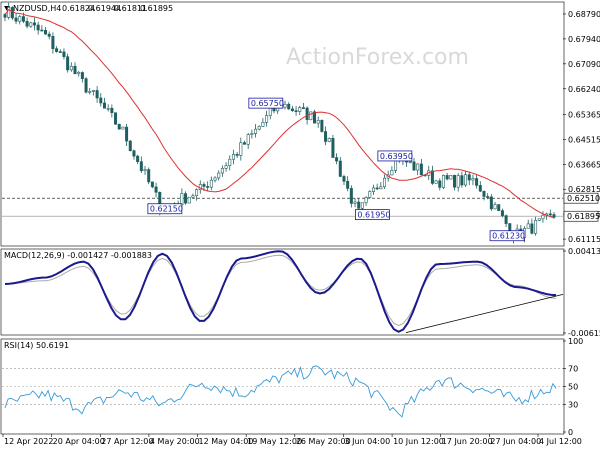 This screenshot has width=600, height=454. What do you see at coordinates (584, 89) in the screenshot?
I see `price-tick-label: 0.66240` at bounding box center [584, 89].